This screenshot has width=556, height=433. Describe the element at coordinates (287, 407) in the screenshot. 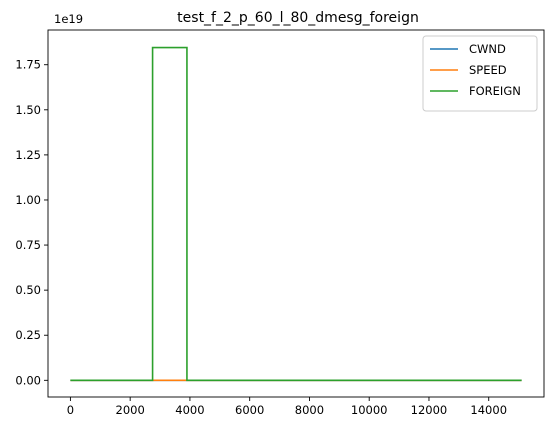

I see `x-axis: 0 2000 4000 6000 8000 10000 12000 14000` at that location.